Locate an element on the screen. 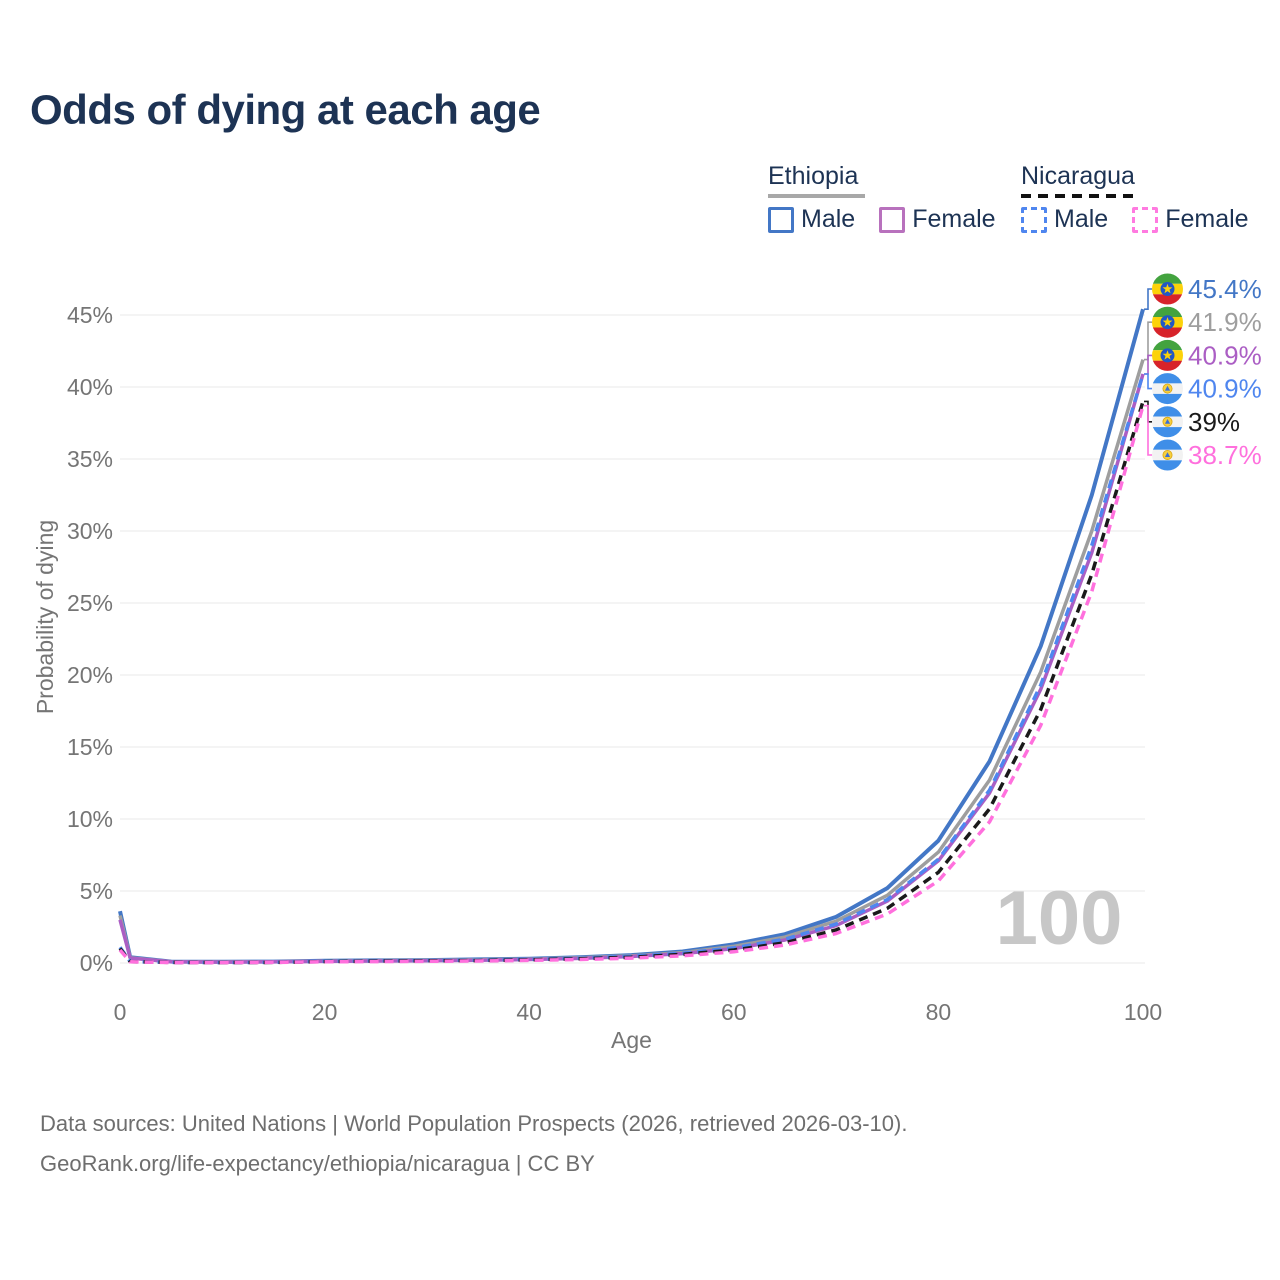  legend-toggle-ethiopia-female: Female is located at coordinates (937, 219).